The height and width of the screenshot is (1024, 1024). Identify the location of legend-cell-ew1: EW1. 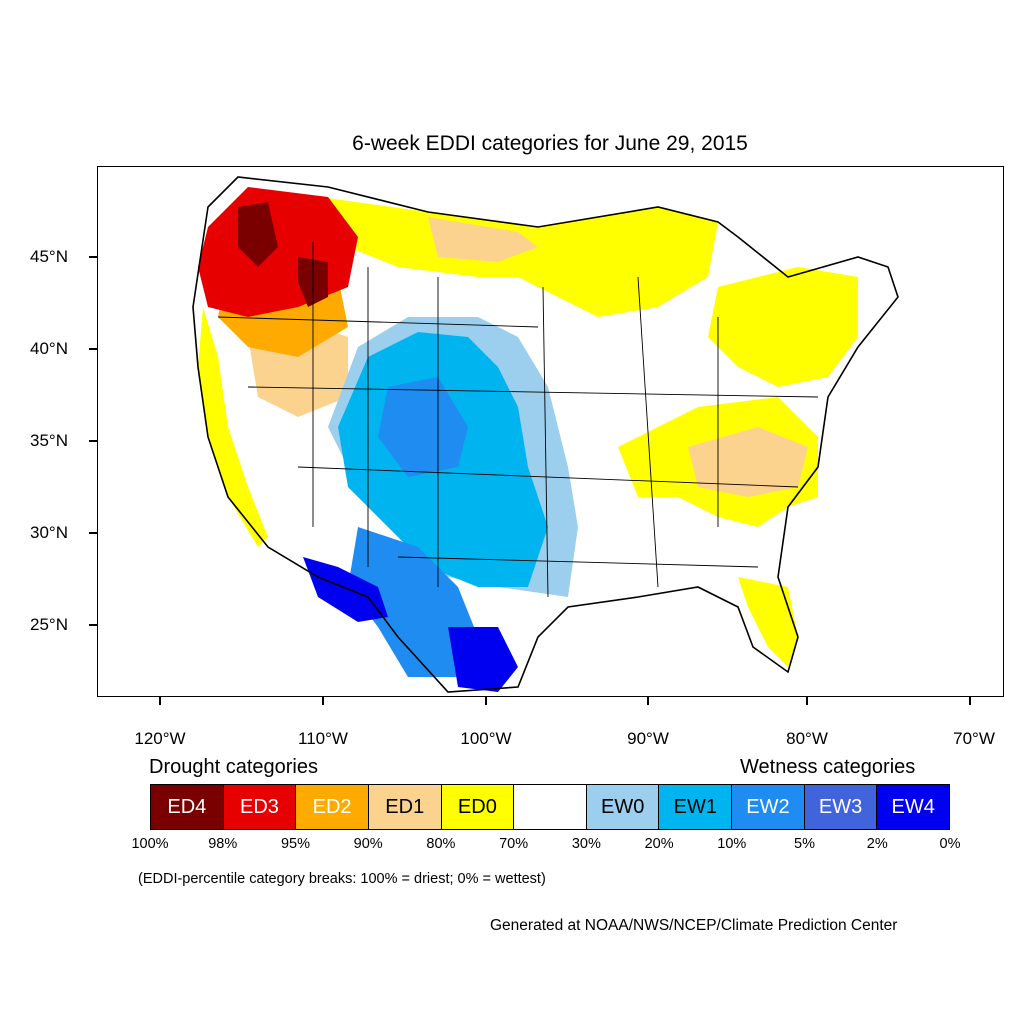
(696, 807).